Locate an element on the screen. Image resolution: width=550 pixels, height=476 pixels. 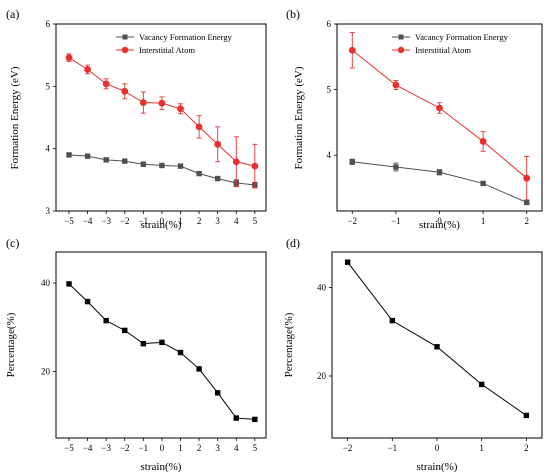
panel-label: (c) is located at coordinates (12, 243).